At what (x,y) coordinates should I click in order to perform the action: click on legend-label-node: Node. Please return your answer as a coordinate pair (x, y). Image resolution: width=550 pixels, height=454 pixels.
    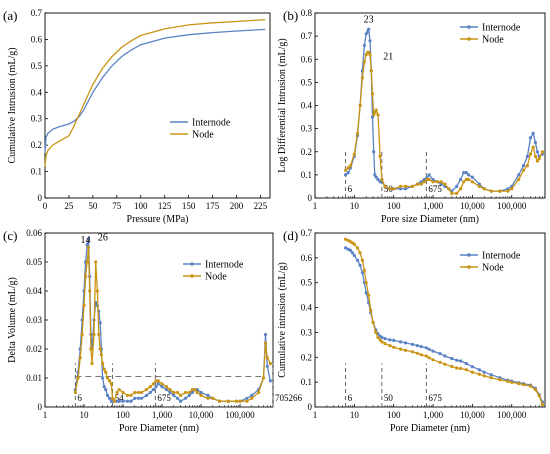
    Looking at the image, I should click on (203, 135).